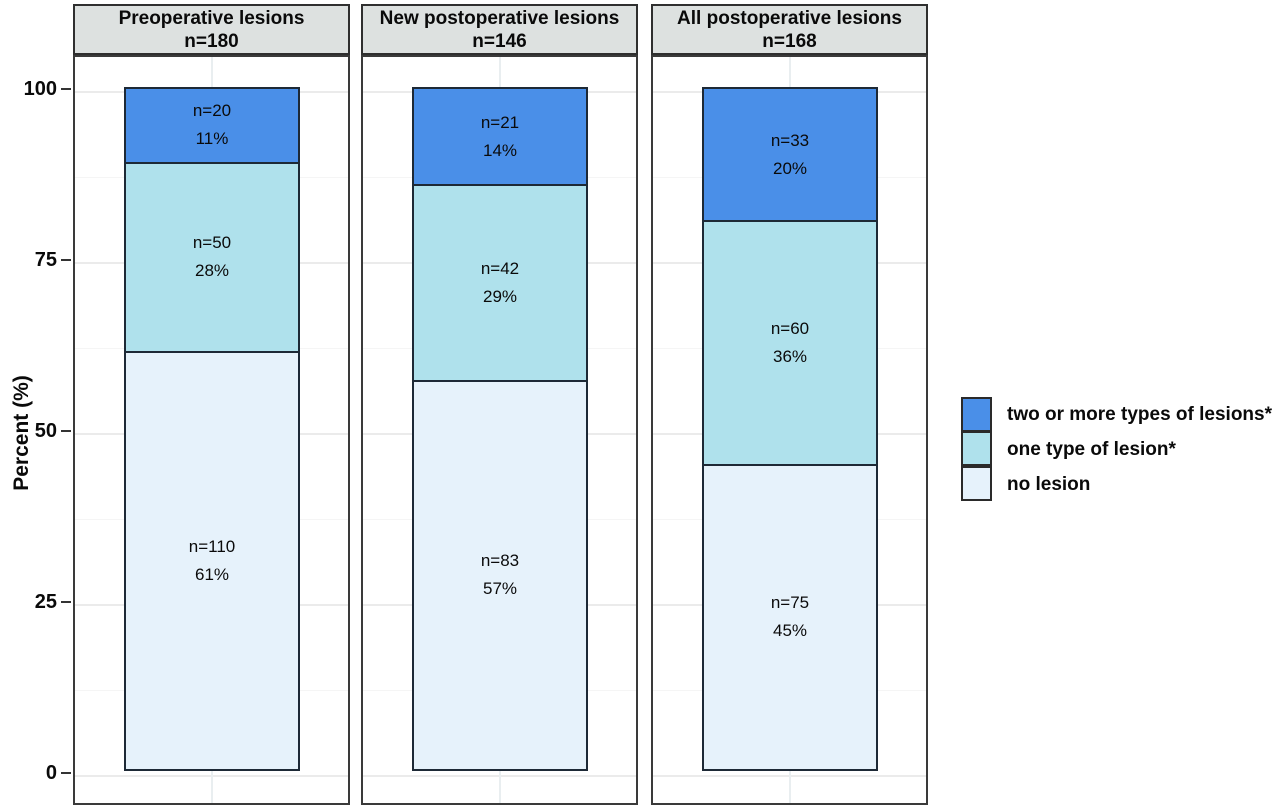 This screenshot has height=810, width=1280. I want to click on facet-header-new-postoperative: New postoperative lesions n=146, so click(499, 29).